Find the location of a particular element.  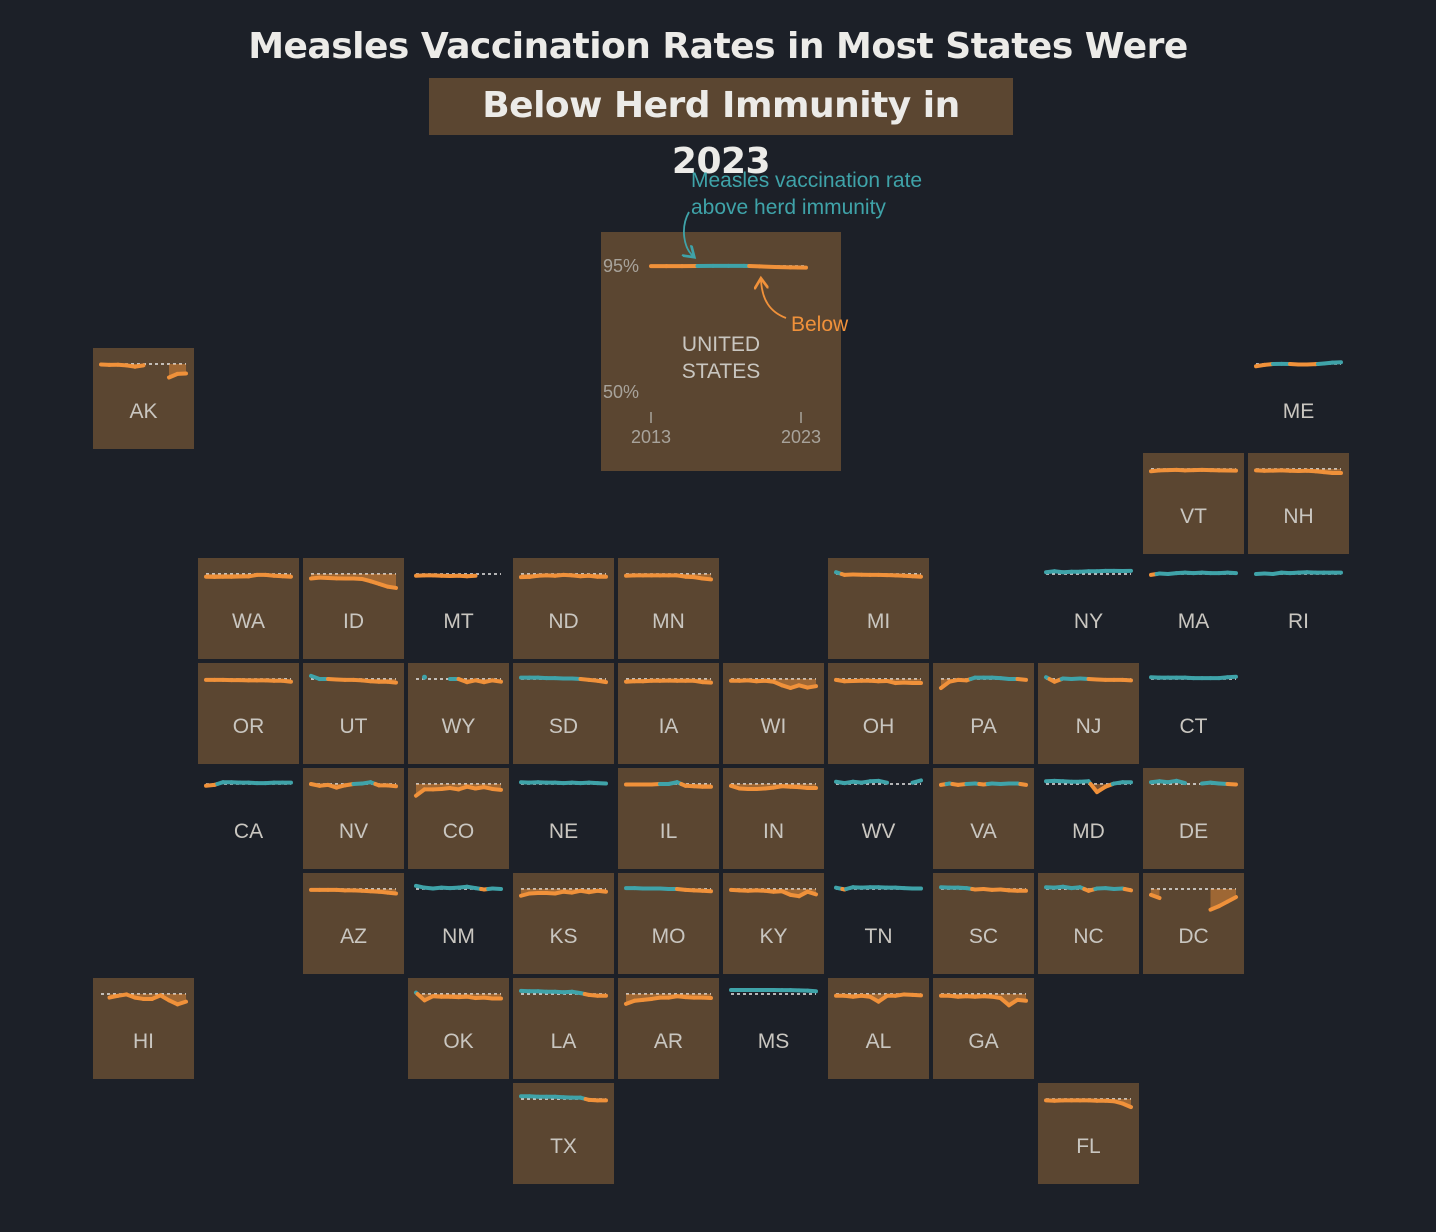

state-label-ga: GA is located at coordinates (983, 1041).